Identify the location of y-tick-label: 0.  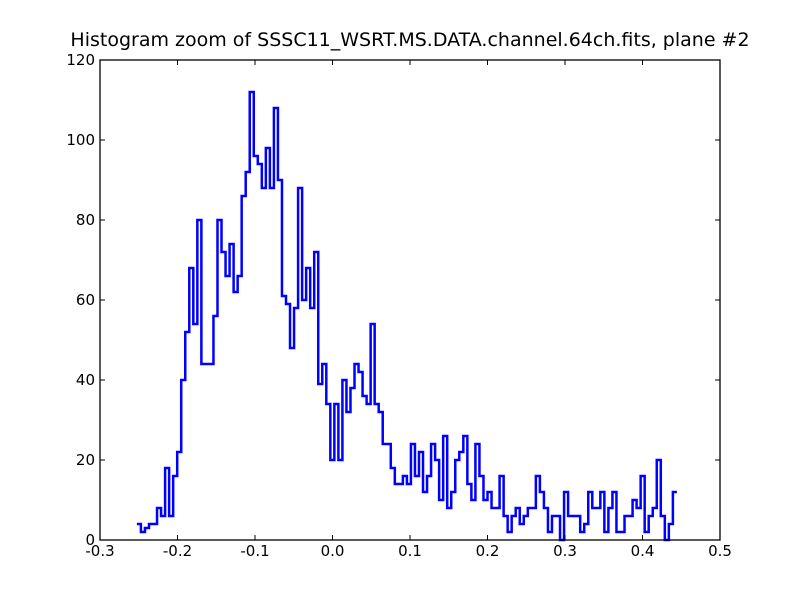
(90, 540).